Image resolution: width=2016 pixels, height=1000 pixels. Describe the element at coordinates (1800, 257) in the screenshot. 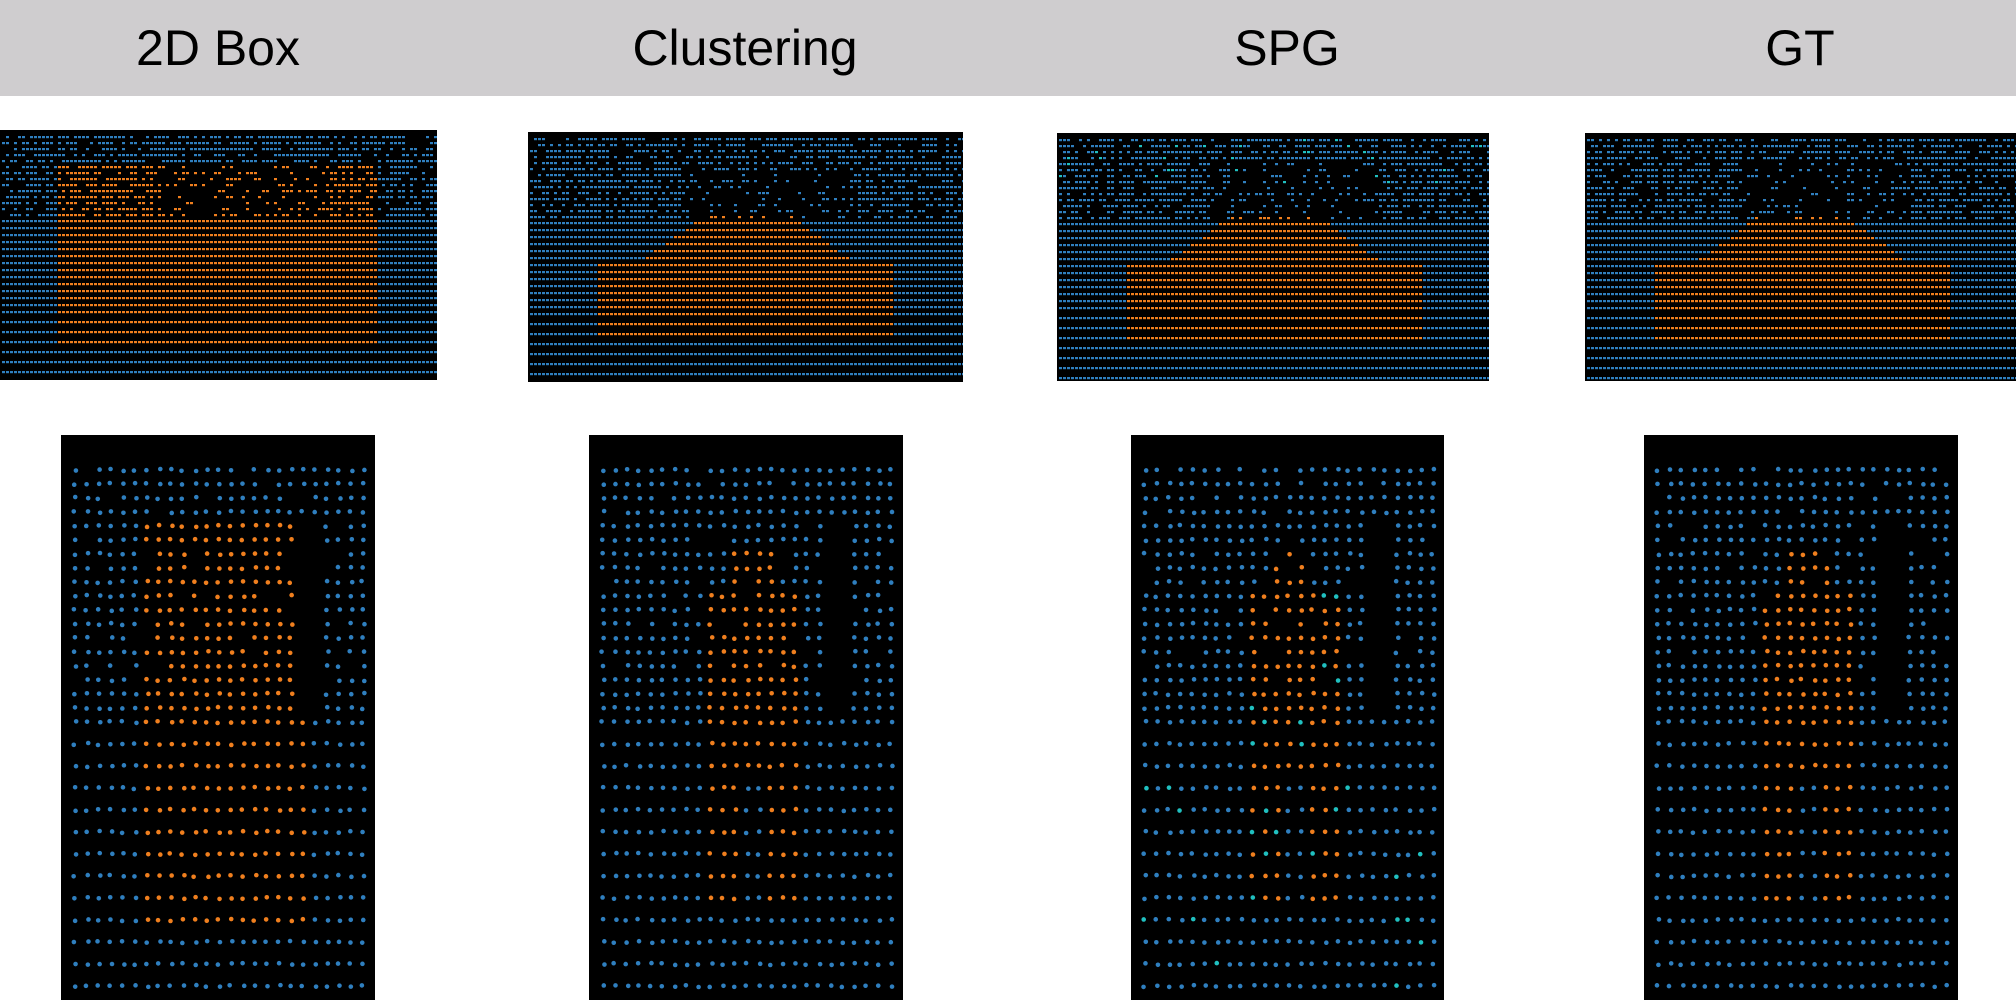

I see `car-pointcloud-gt` at that location.